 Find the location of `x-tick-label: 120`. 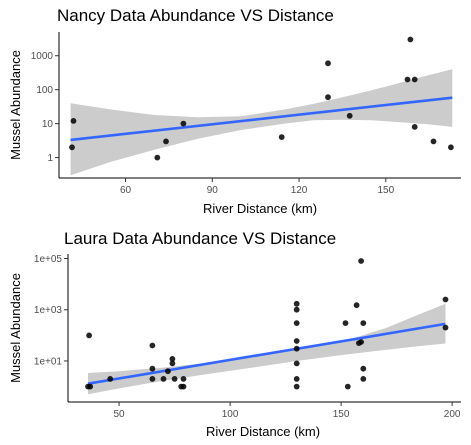

x-tick-label: 120 is located at coordinates (299, 190).